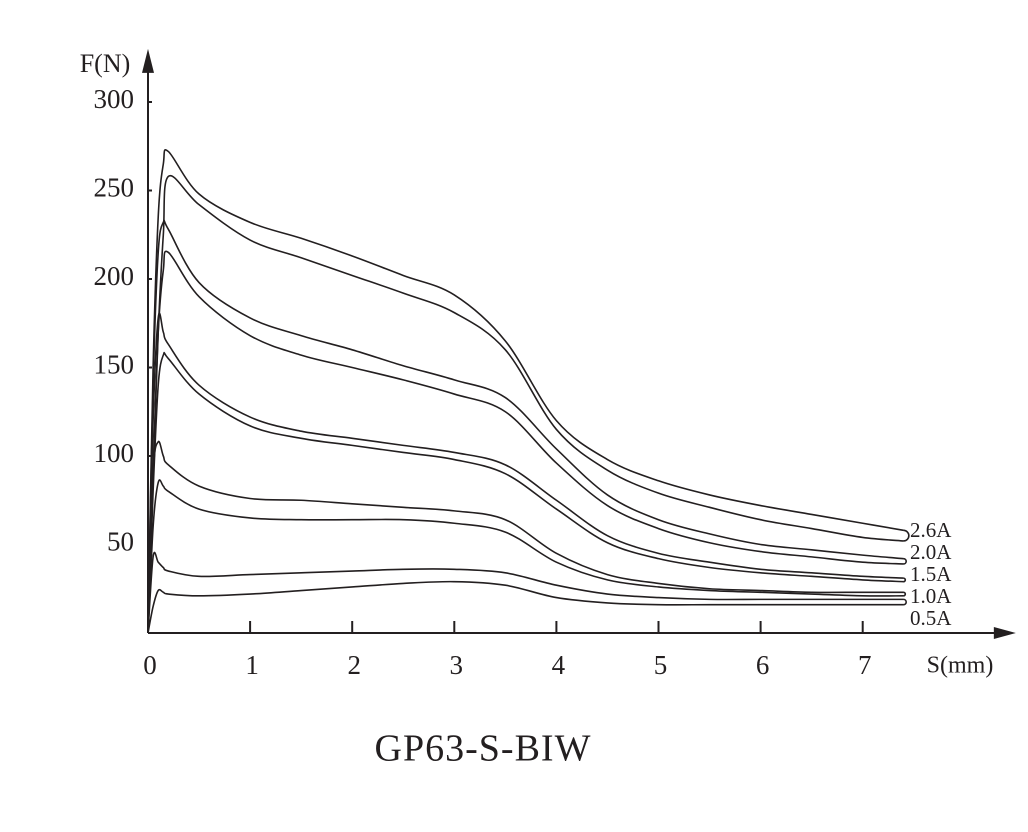 The width and height of the screenshot is (1028, 832). I want to click on y-tick-label: 50, so click(120, 542).